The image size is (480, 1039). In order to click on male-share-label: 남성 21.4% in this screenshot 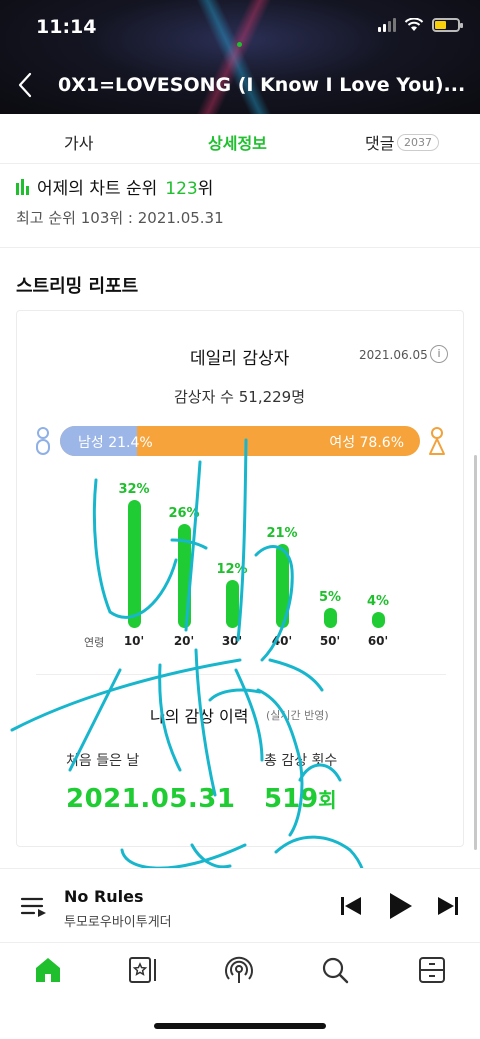, I will do `click(115, 443)`.